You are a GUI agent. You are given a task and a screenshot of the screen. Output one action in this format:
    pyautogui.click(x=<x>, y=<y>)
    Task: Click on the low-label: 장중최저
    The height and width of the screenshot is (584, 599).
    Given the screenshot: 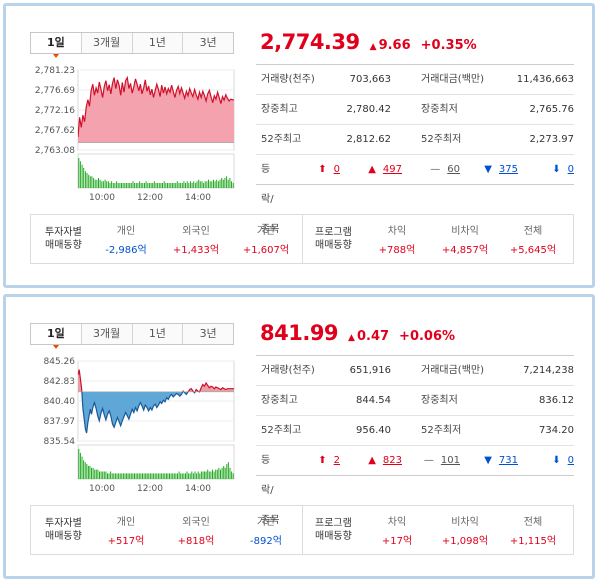 What is the action you would take?
    pyautogui.click(x=439, y=109)
    